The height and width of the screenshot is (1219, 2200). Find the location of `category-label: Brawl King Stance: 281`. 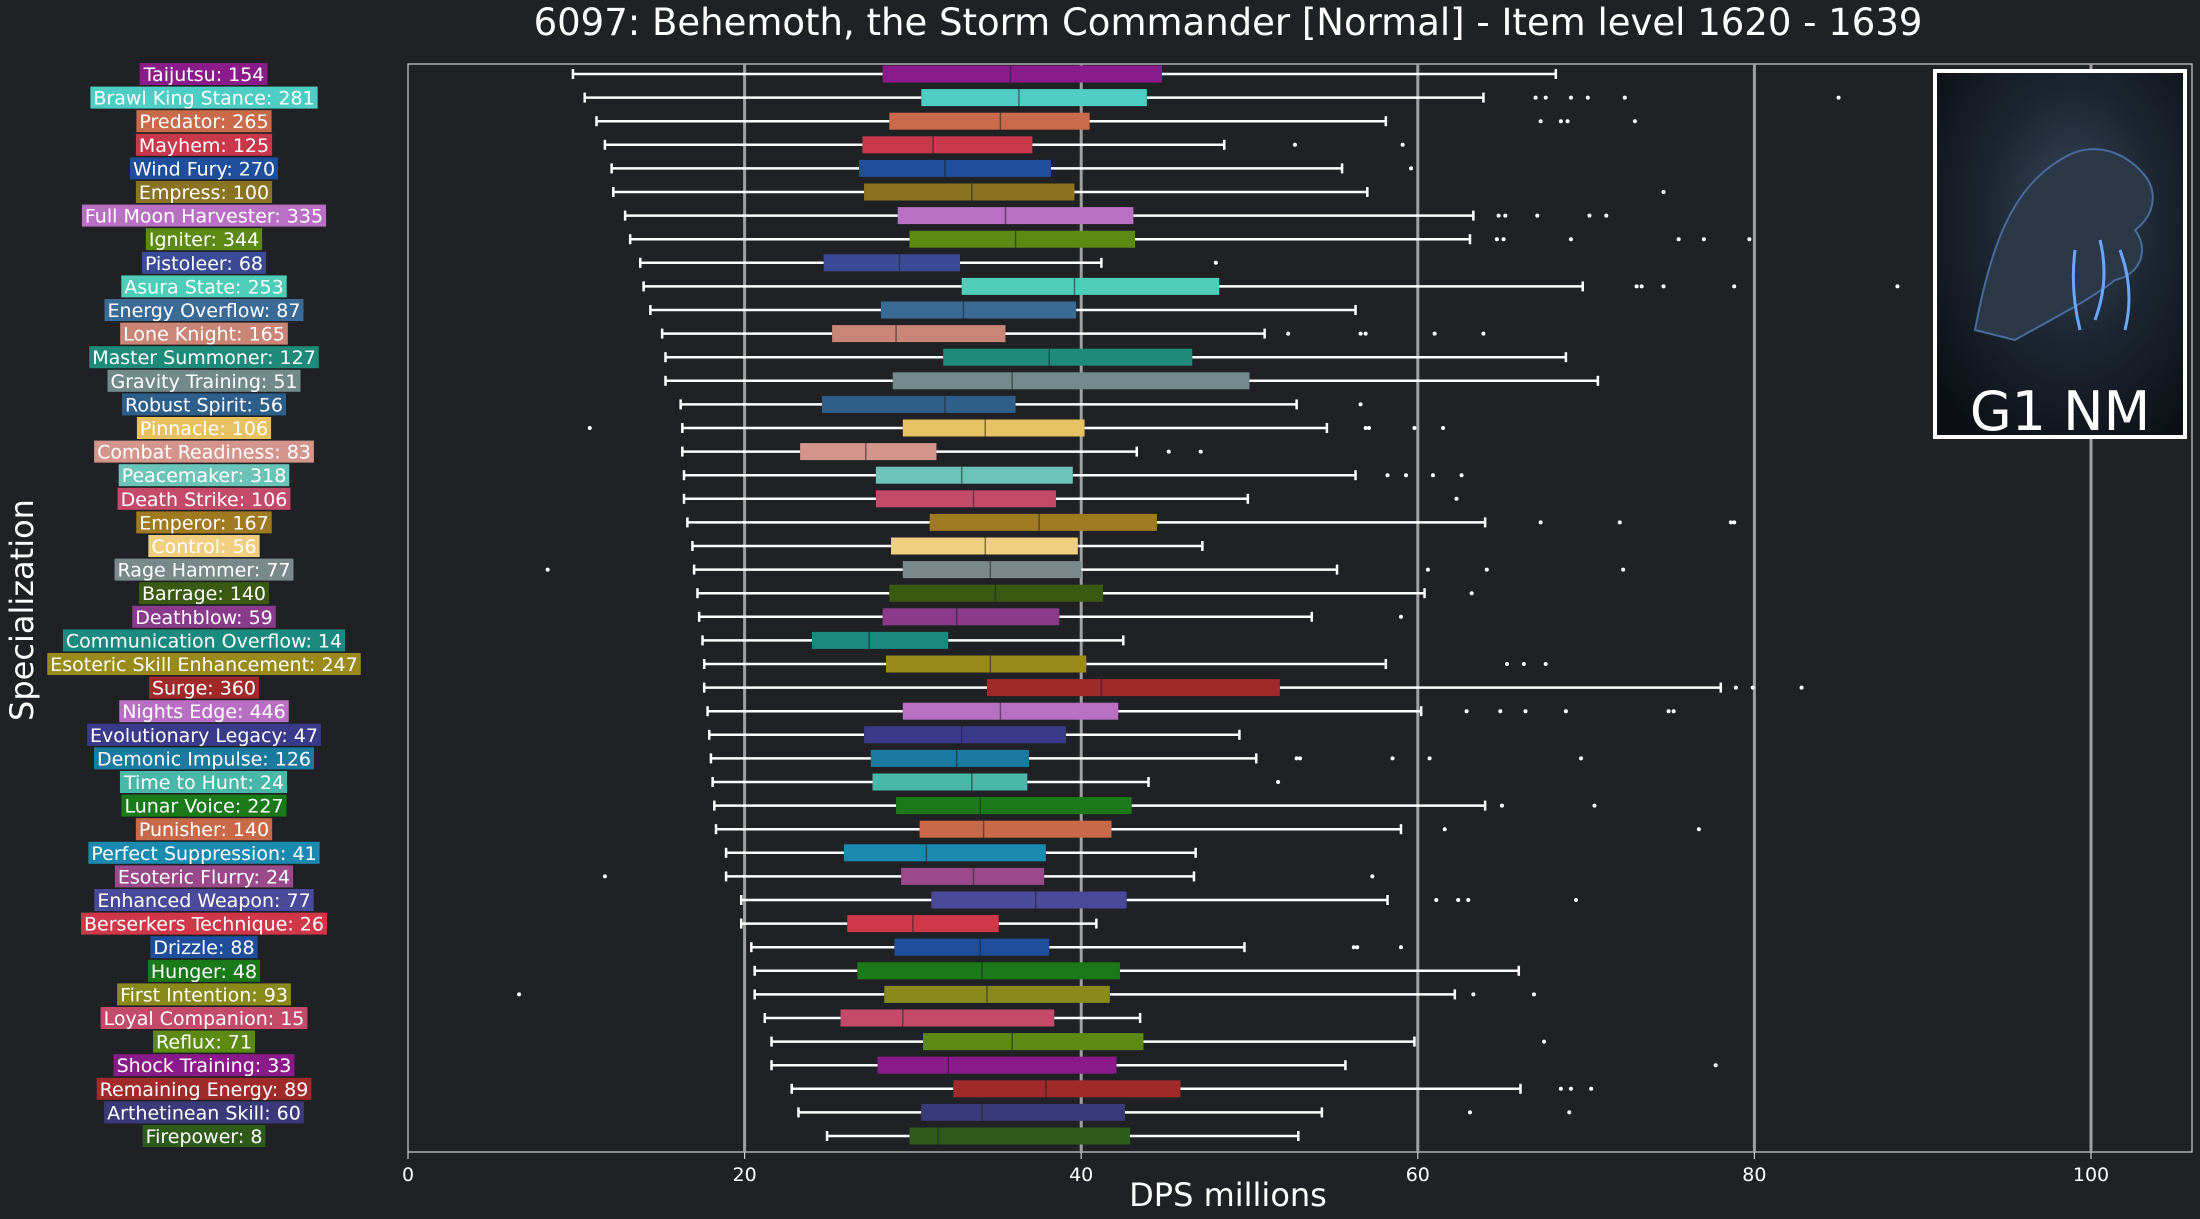

category-label: Brawl King Stance: 281 is located at coordinates (203, 99).